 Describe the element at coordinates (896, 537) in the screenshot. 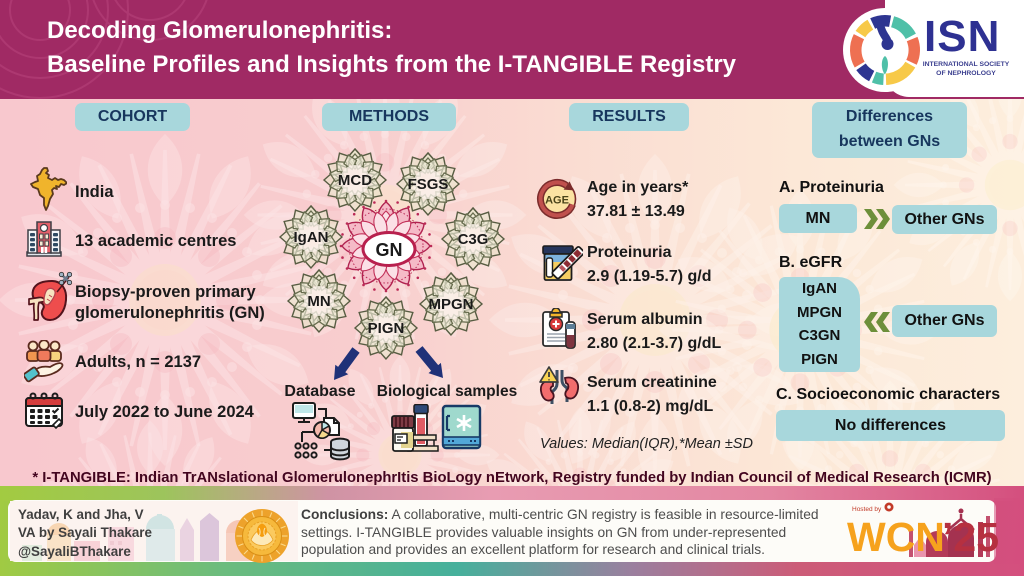

I see `svg-text: WCN` at that location.